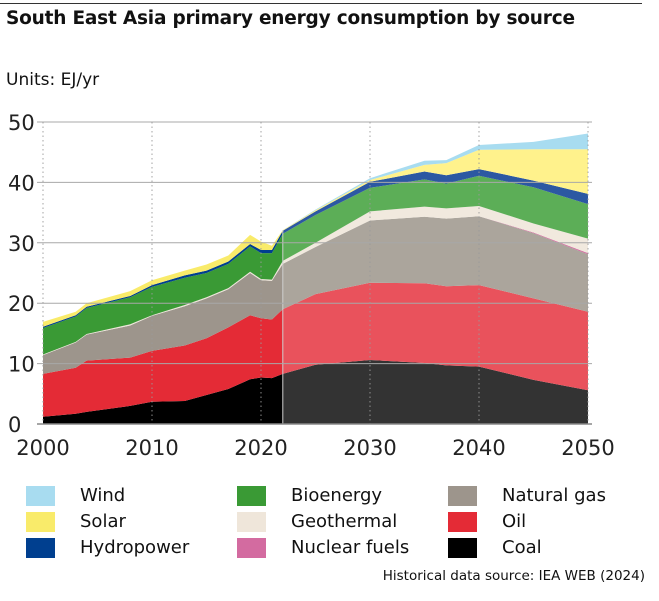 The width and height of the screenshot is (659, 601). I want to click on legend-label: Oil, so click(514, 521).